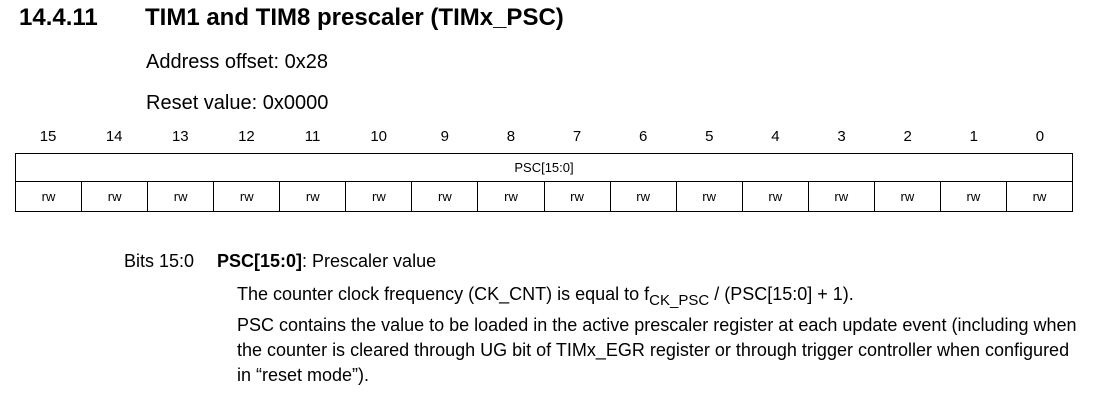 The width and height of the screenshot is (1118, 411). Describe the element at coordinates (159, 261) in the screenshot. I see `bits-label: Bits 15:0` at that location.